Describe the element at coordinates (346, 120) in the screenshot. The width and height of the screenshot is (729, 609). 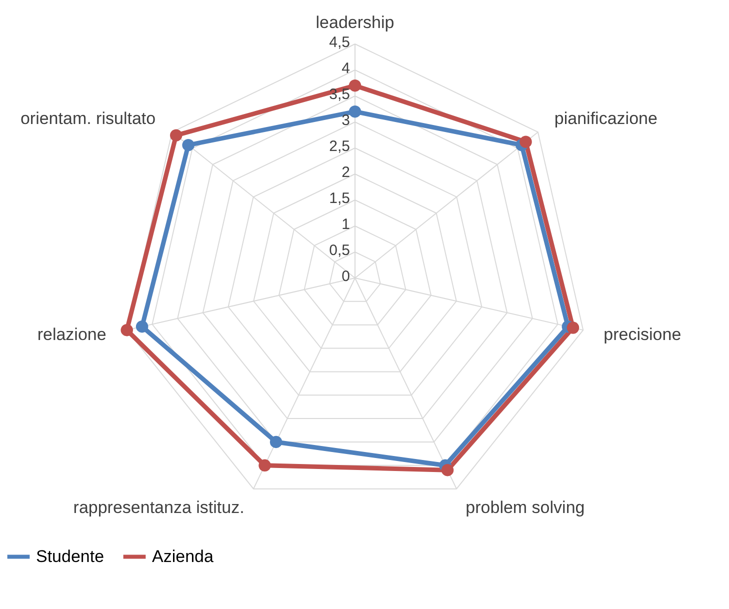
I see `y-tick-label: 3` at that location.